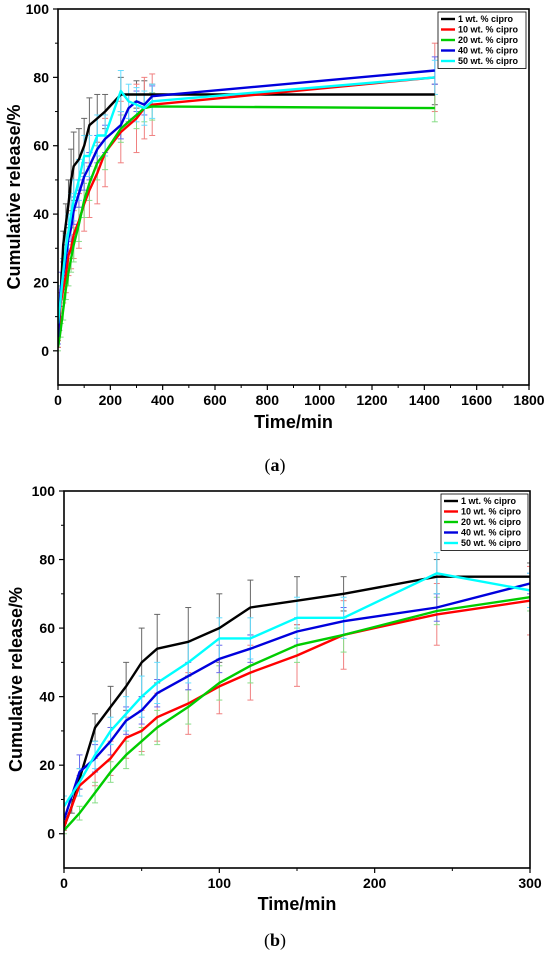 This screenshot has width=550, height=958. Describe the element at coordinates (275, 465) in the screenshot. I see `panel-label-a: (a)` at that location.